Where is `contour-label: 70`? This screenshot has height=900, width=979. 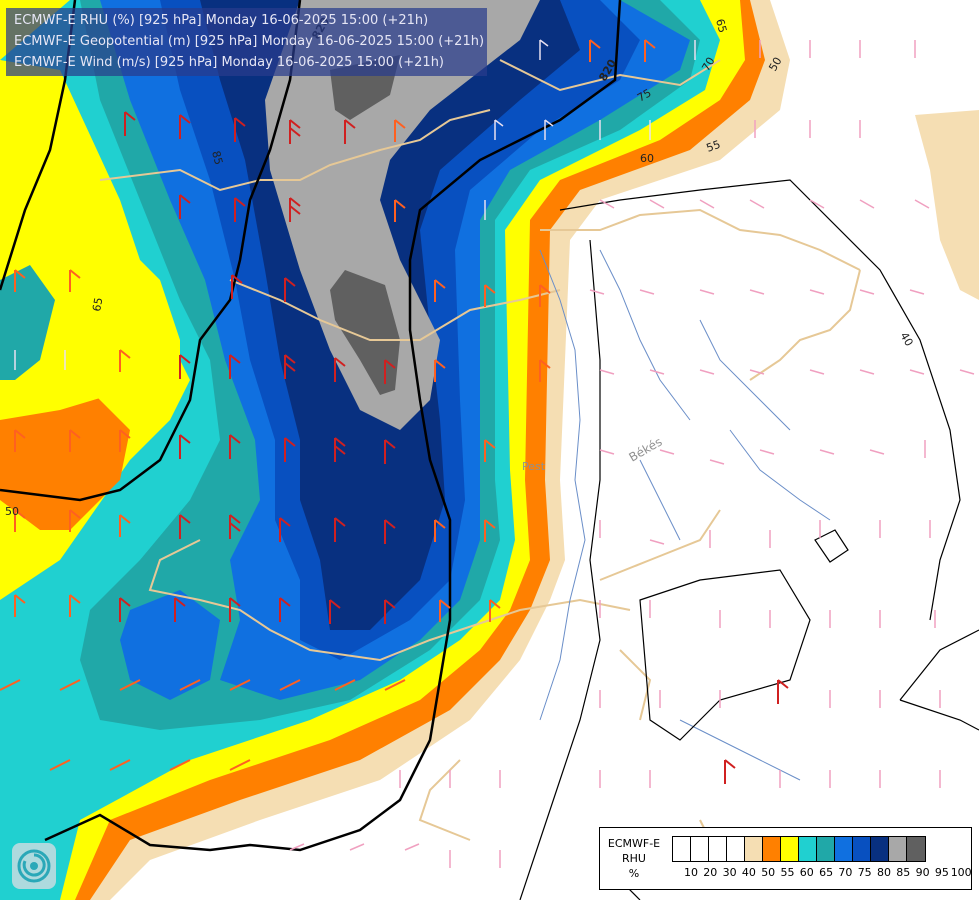
contour-label: 70 is located at coordinates (708, 64).